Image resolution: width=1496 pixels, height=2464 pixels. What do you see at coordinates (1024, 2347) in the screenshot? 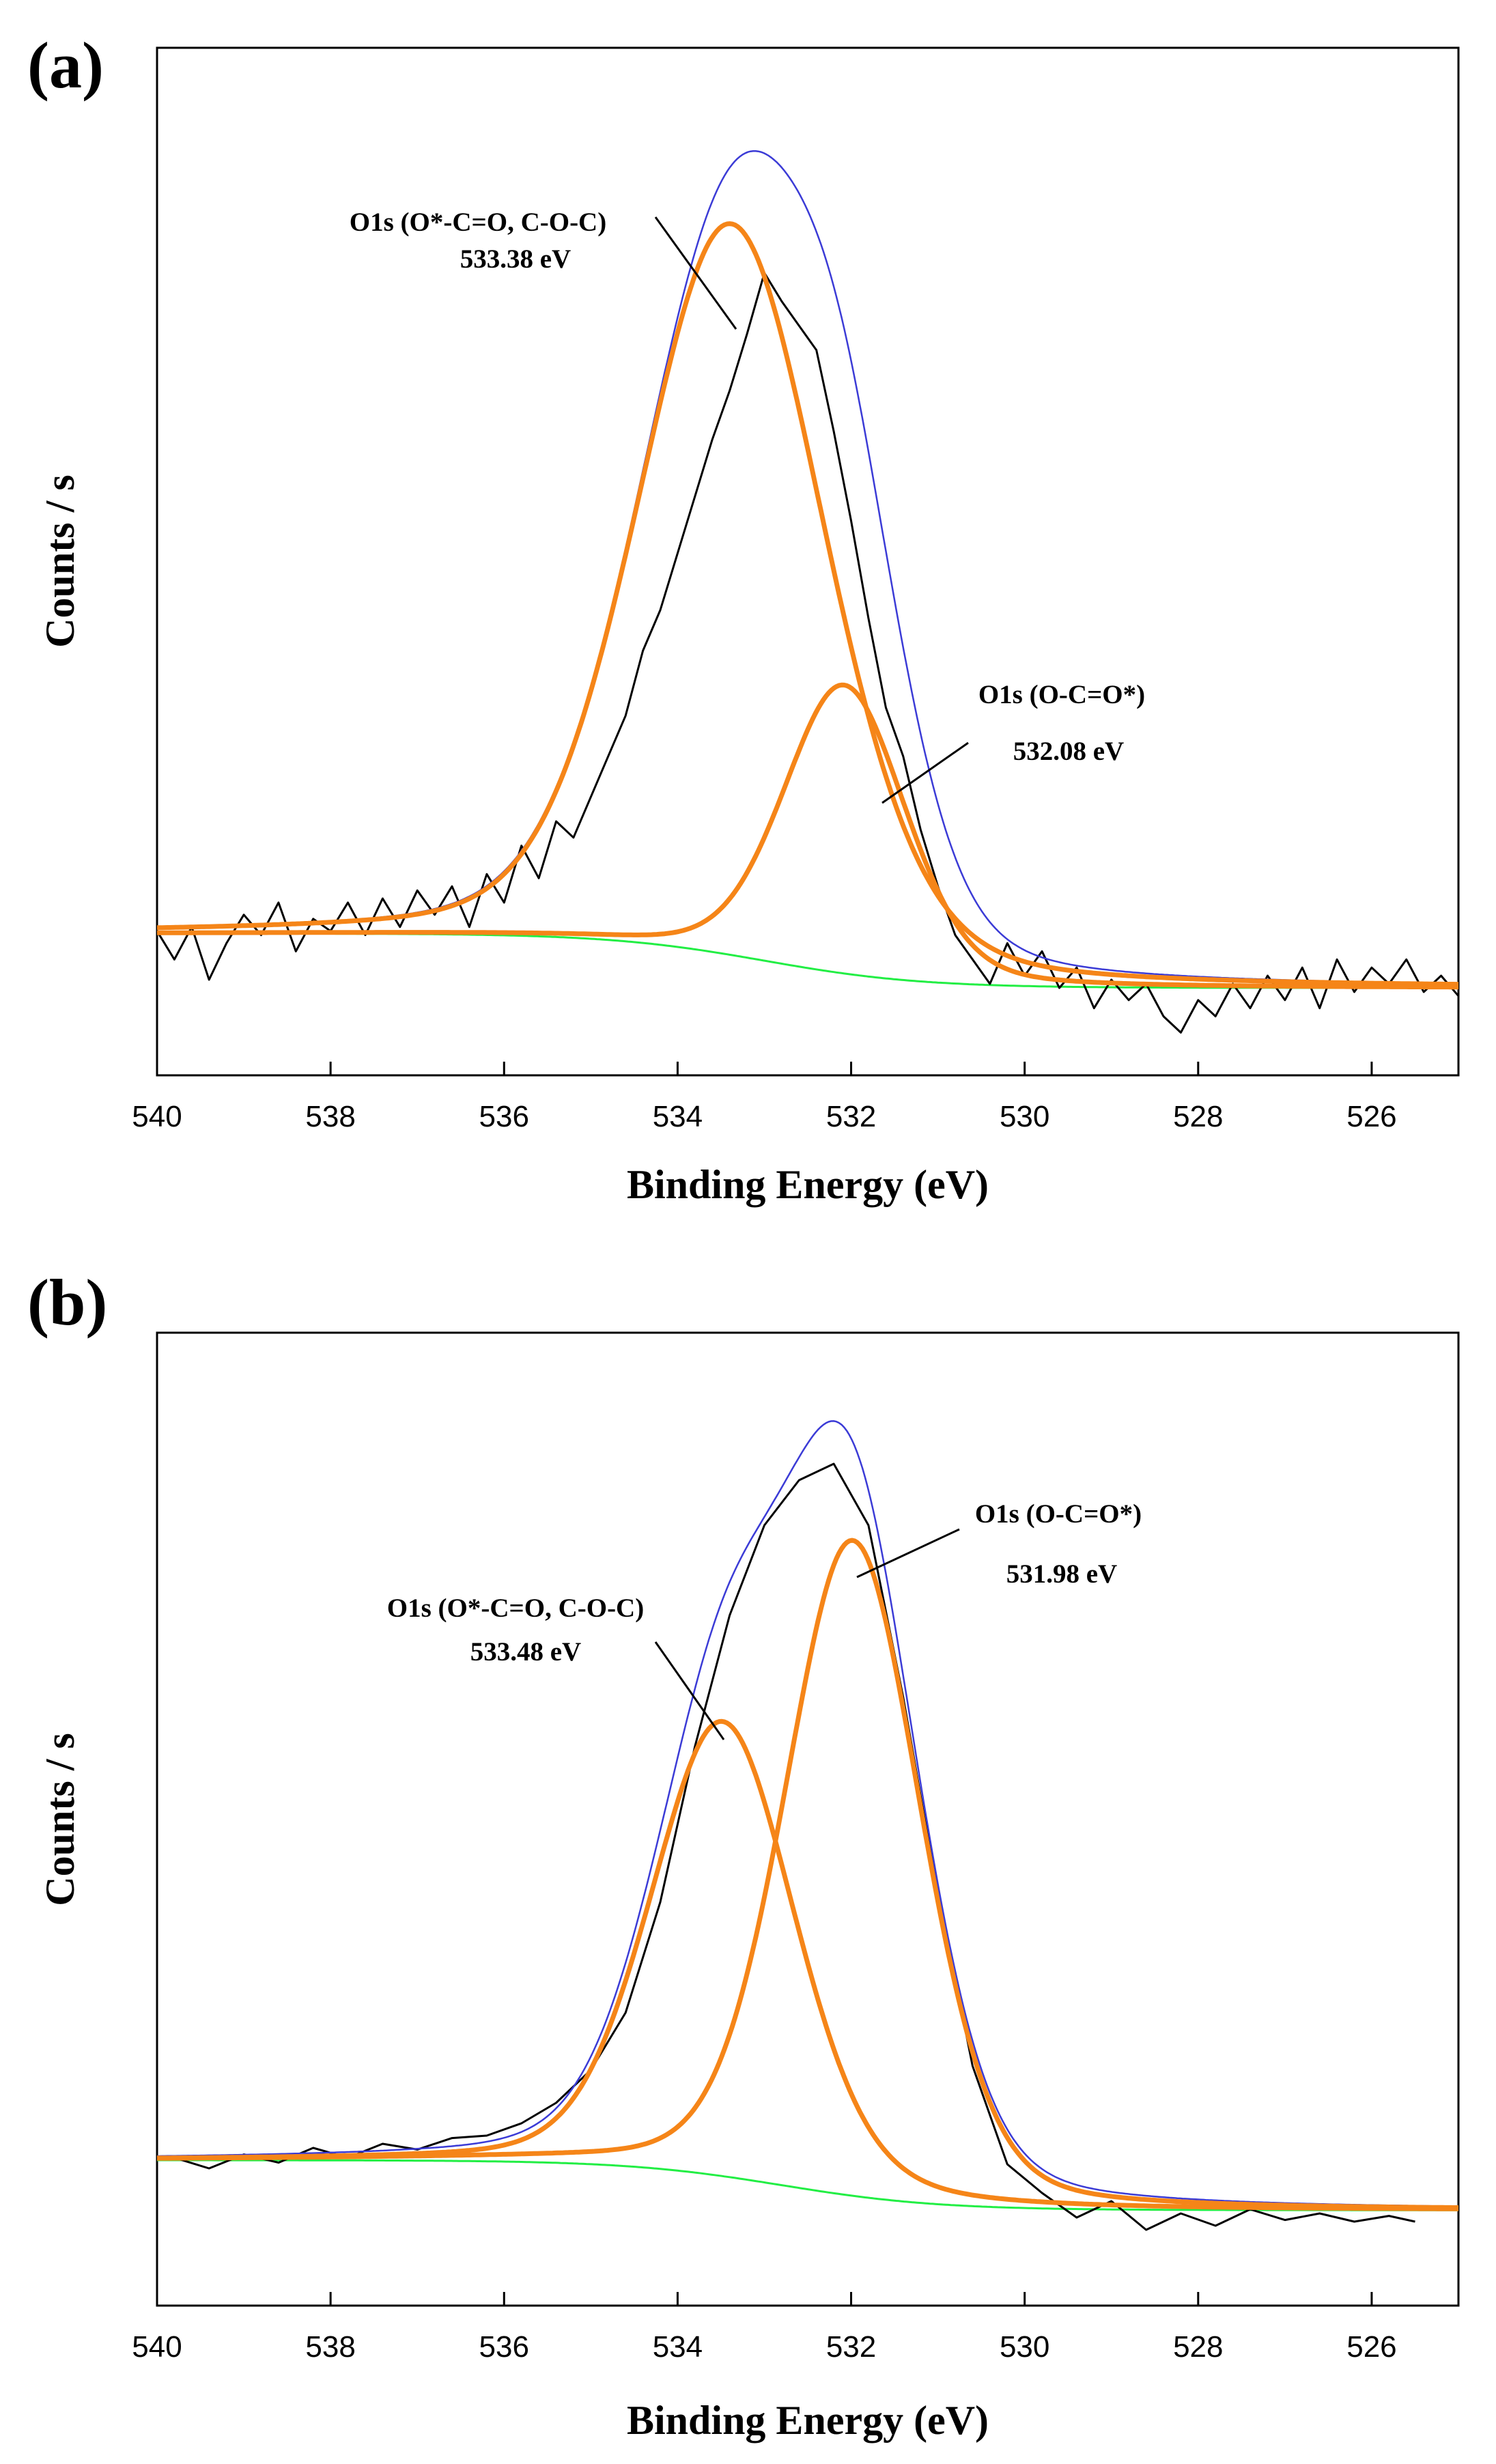
I see `panel-b-x-tick-label: 530` at bounding box center [1024, 2347].